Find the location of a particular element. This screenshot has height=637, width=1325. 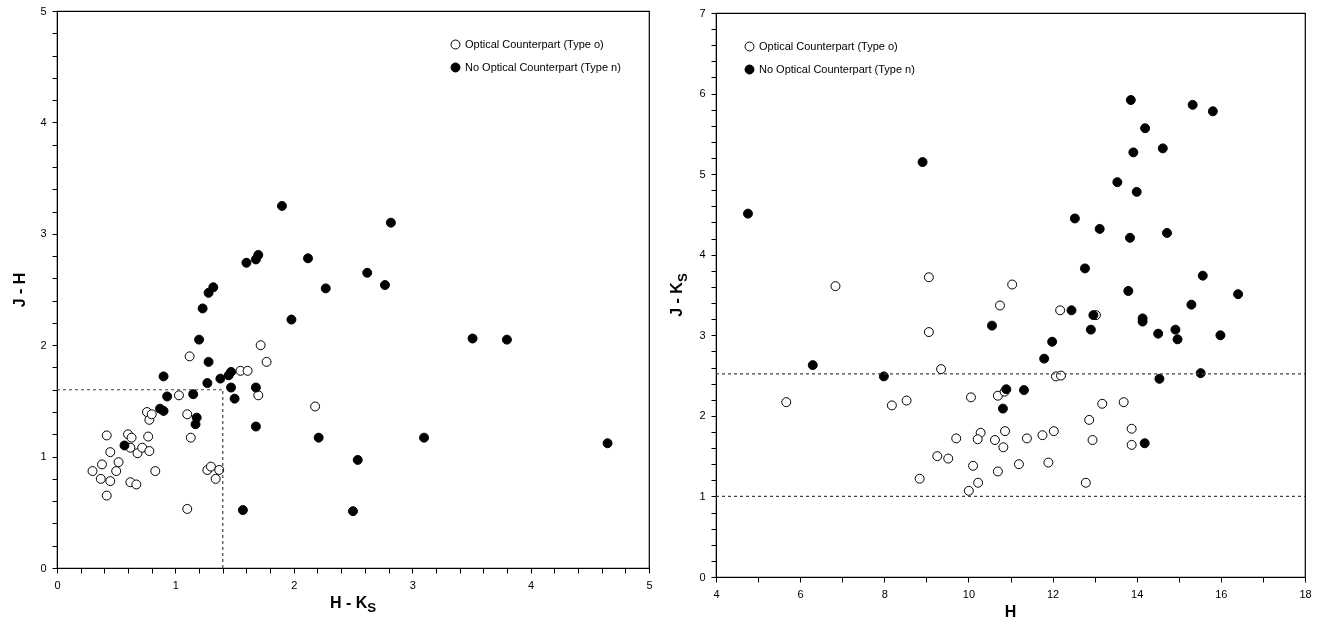

x-tick-label: 12 is located at coordinates (1053, 593).